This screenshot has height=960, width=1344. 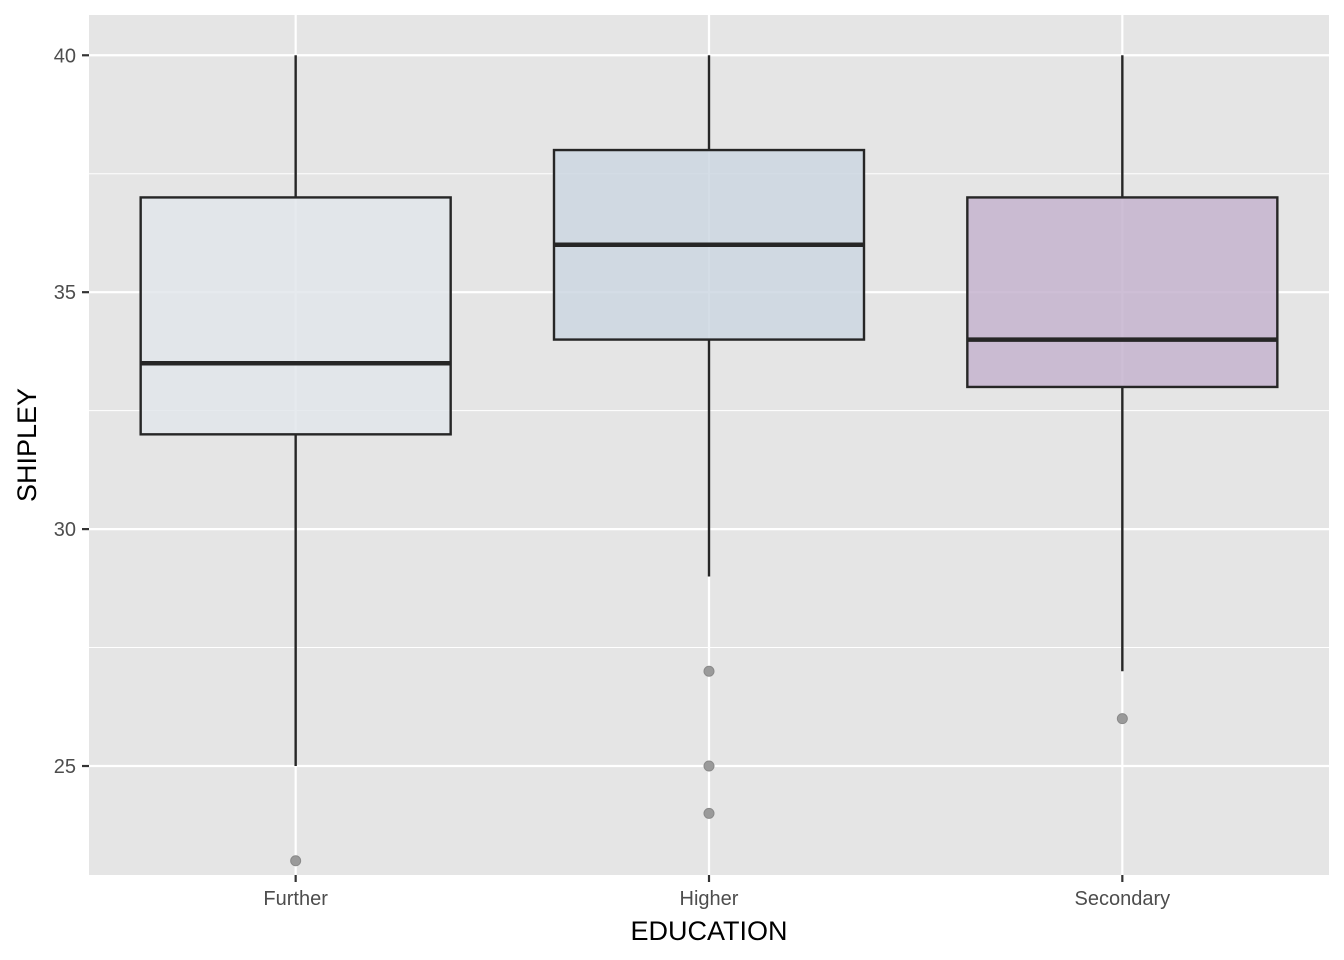 What do you see at coordinates (708, 931) in the screenshot?
I see `x-axis-title: EDUCATION` at bounding box center [708, 931].